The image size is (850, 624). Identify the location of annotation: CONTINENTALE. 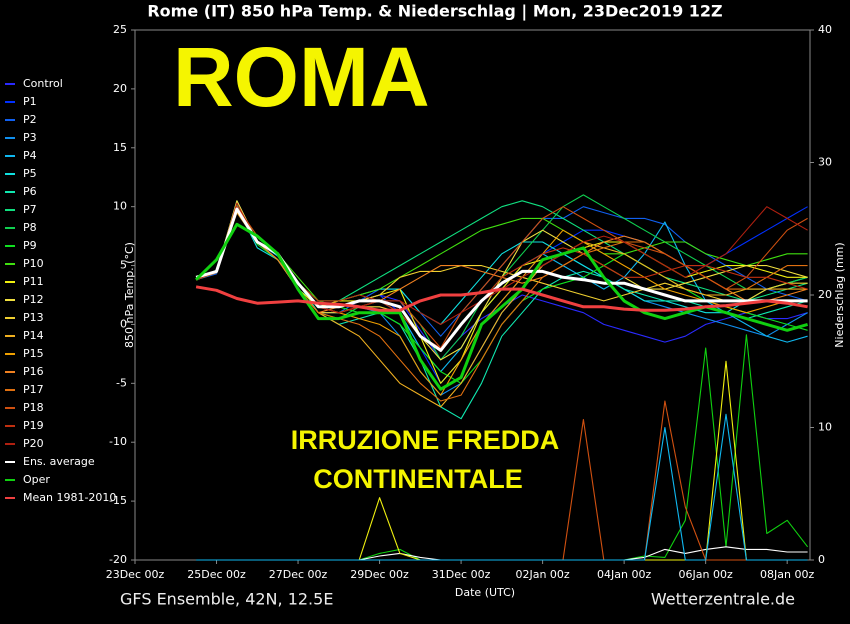
(418, 479).